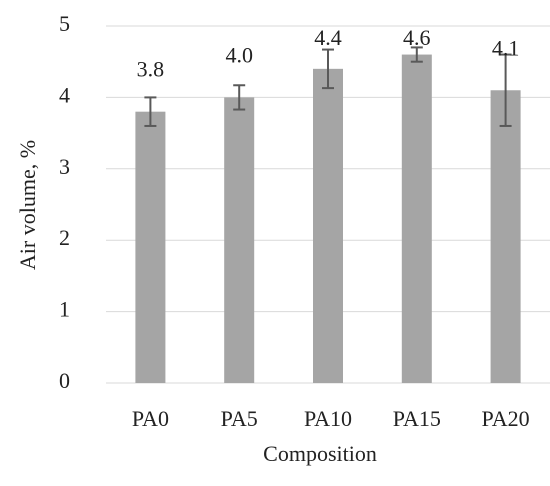 The height and width of the screenshot is (486, 550). What do you see at coordinates (239, 418) in the screenshot?
I see `x-tick-label: PA5` at bounding box center [239, 418].